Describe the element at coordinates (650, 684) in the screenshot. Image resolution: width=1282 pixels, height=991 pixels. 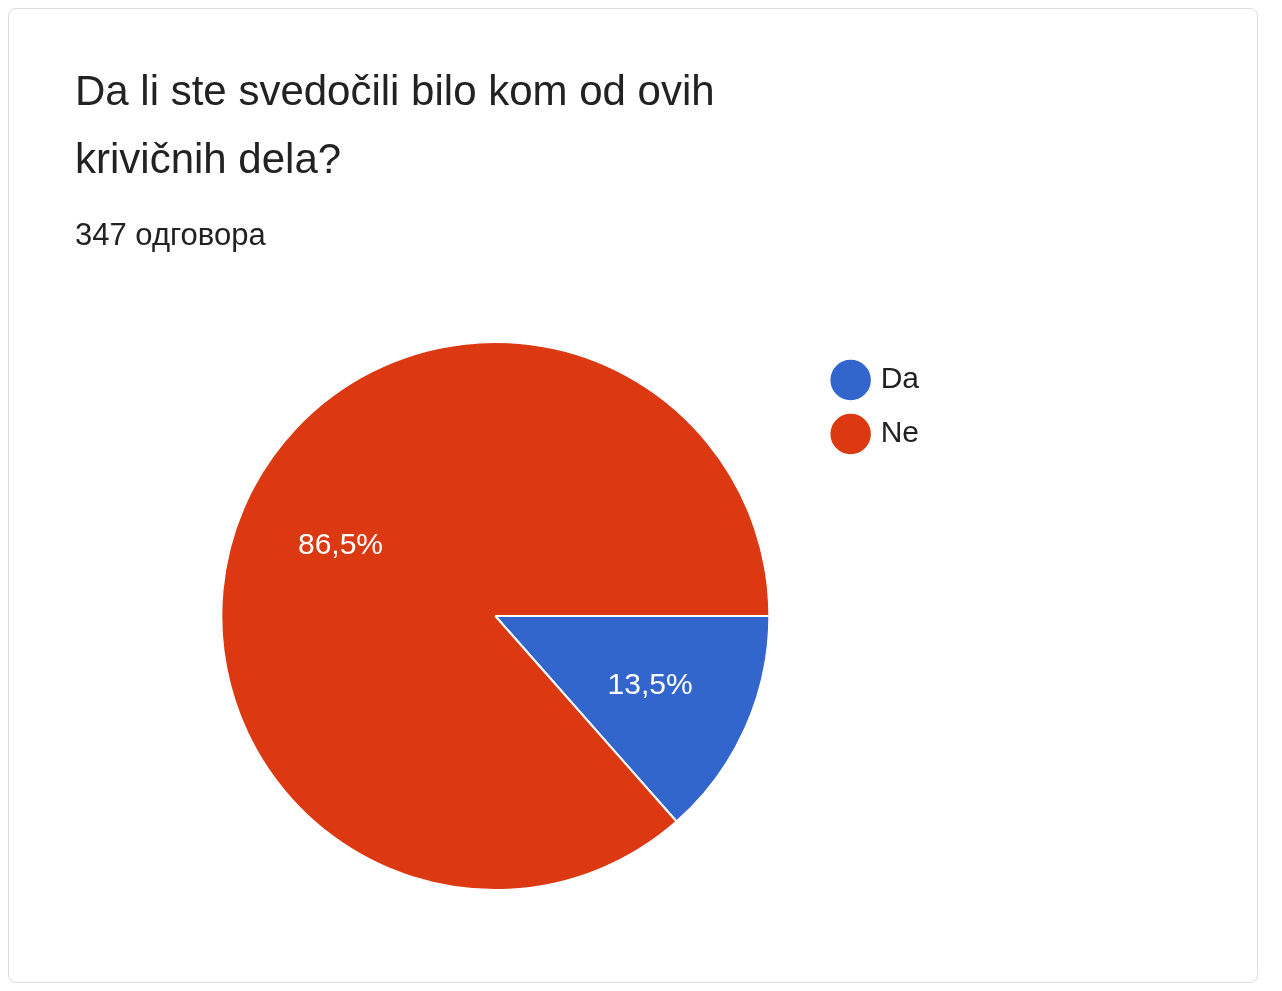
I see `data-label: 13,5%` at that location.